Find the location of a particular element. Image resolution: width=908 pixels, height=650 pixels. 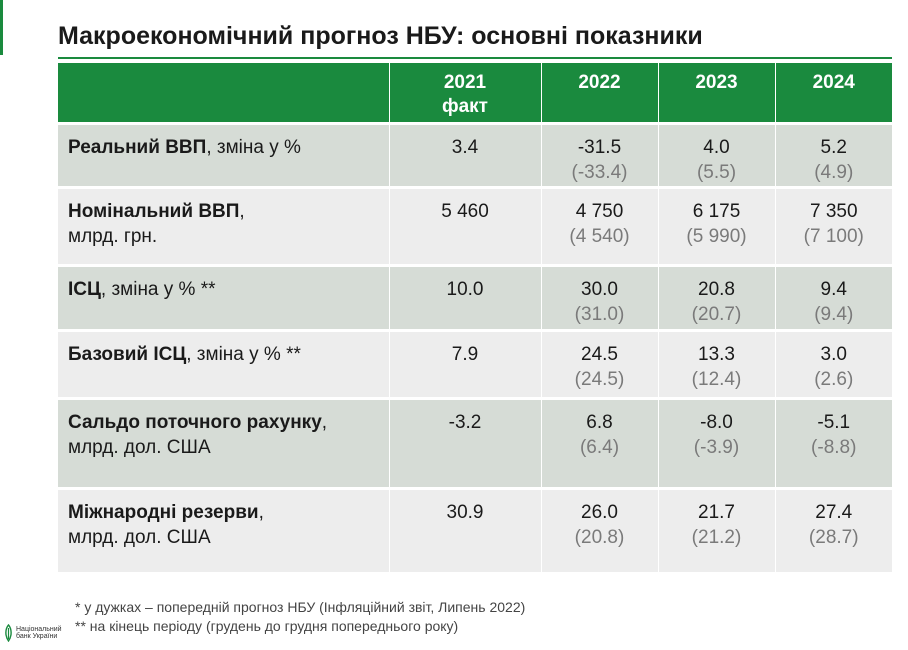

value-cell: 9.4 (9.4) is located at coordinates (833, 297).